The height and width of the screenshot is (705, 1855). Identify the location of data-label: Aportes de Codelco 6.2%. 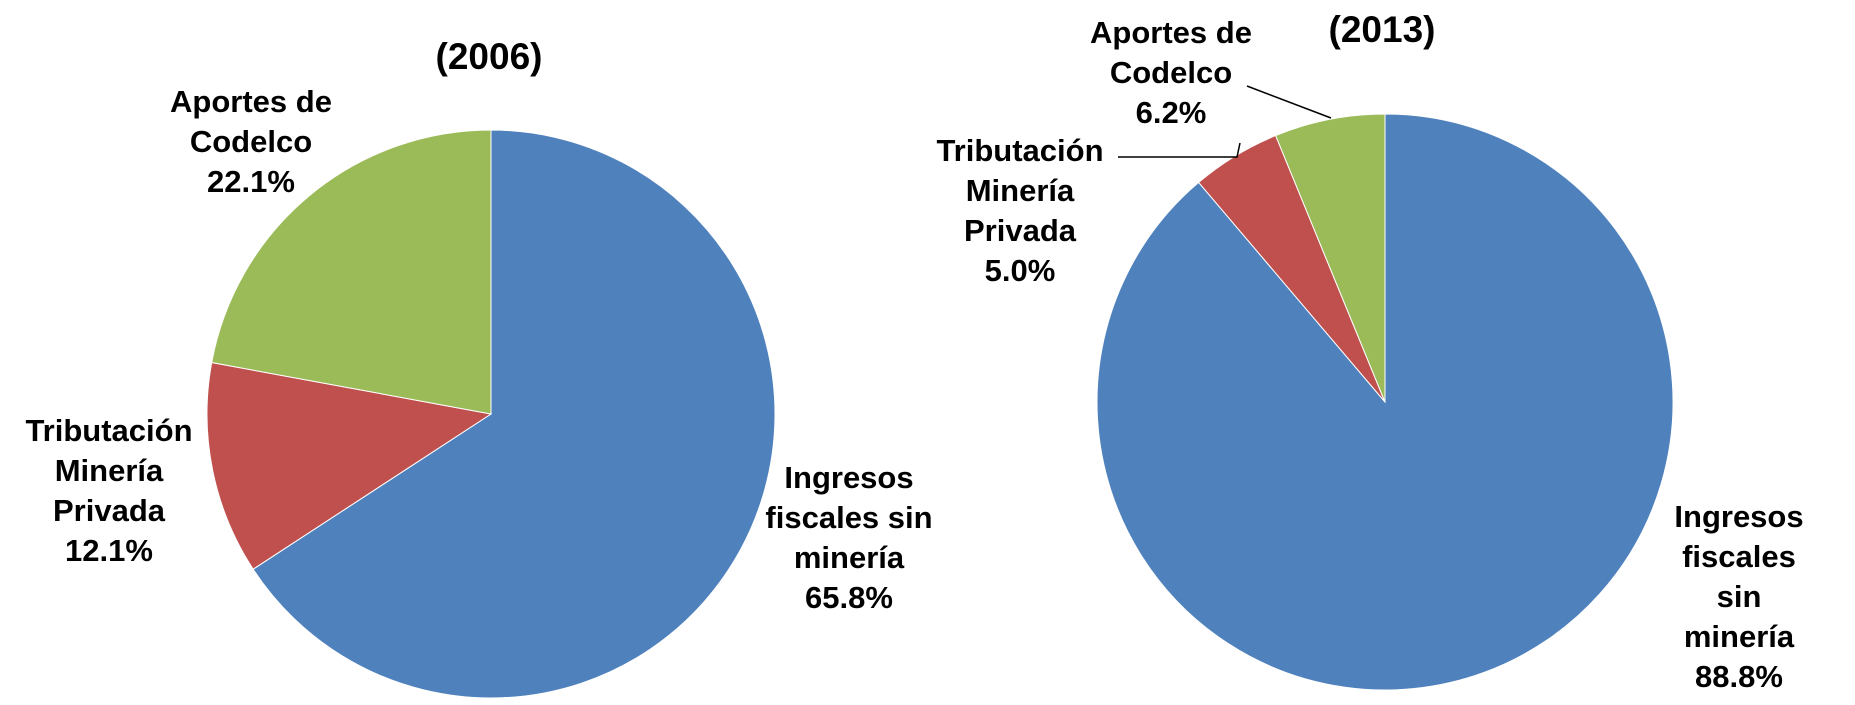
(1171, 73).